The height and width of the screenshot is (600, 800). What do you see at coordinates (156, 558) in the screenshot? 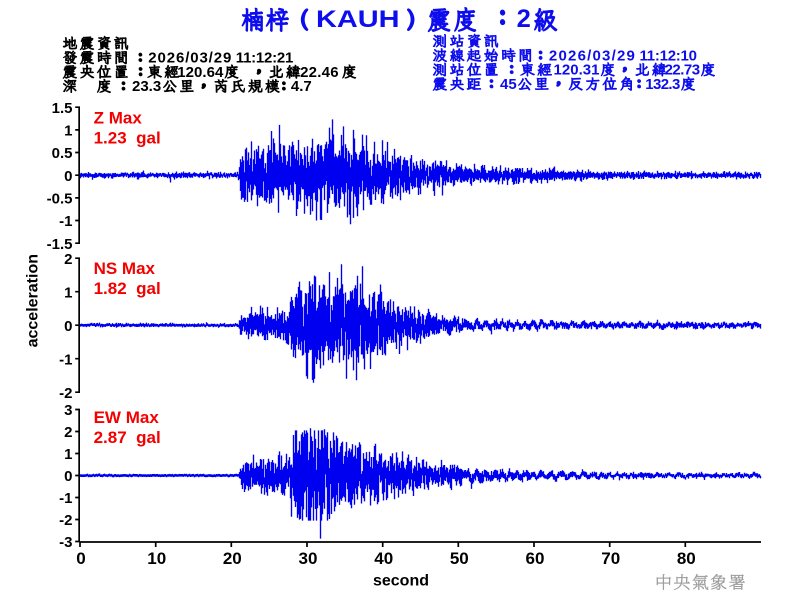
I see `svg-text: 10` at bounding box center [156, 558].